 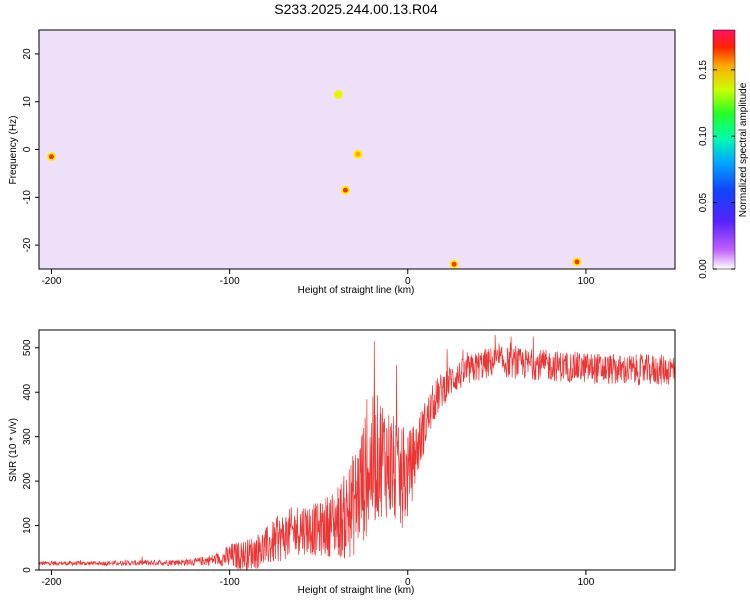 What do you see at coordinates (51, 582) in the screenshot?
I see `snr-x-tick-label: -200` at bounding box center [51, 582].